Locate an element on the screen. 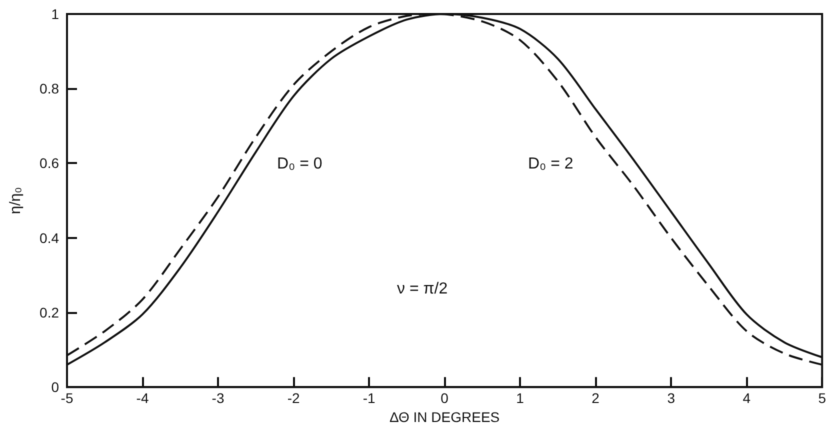 The image size is (829, 429). x-tick-label: -1 is located at coordinates (369, 398).